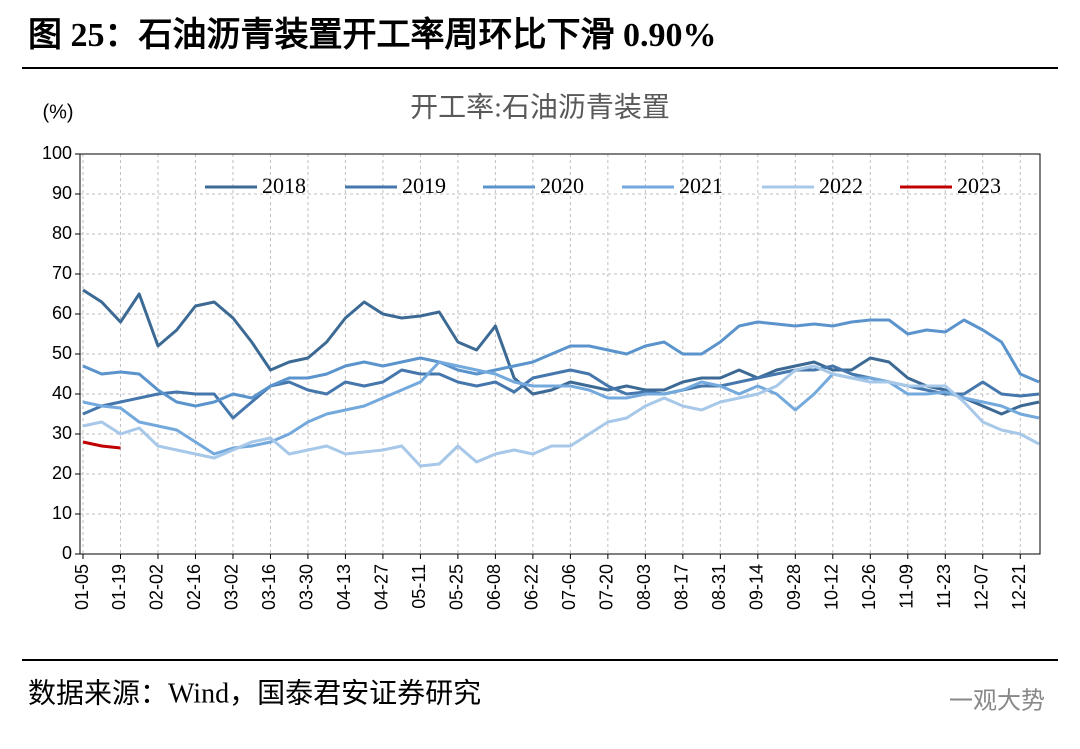 This screenshot has width=1080, height=749. I want to click on header-title: 图 25：石油沥青装置开工率周环比下滑 0.90%, so click(372, 35).